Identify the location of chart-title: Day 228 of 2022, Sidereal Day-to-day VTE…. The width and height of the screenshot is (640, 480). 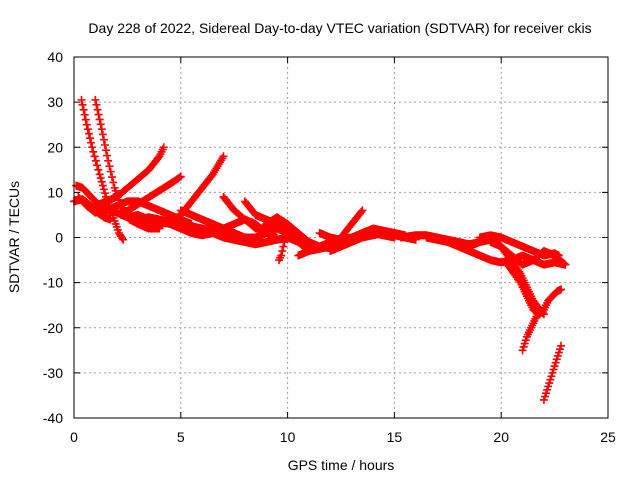
(339, 28).